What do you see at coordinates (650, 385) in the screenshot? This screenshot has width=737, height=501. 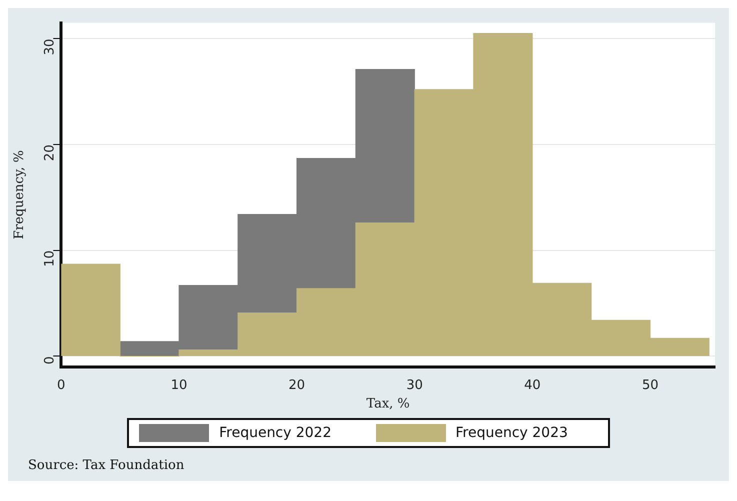 I see `x-tick-label: 50` at bounding box center [650, 385].